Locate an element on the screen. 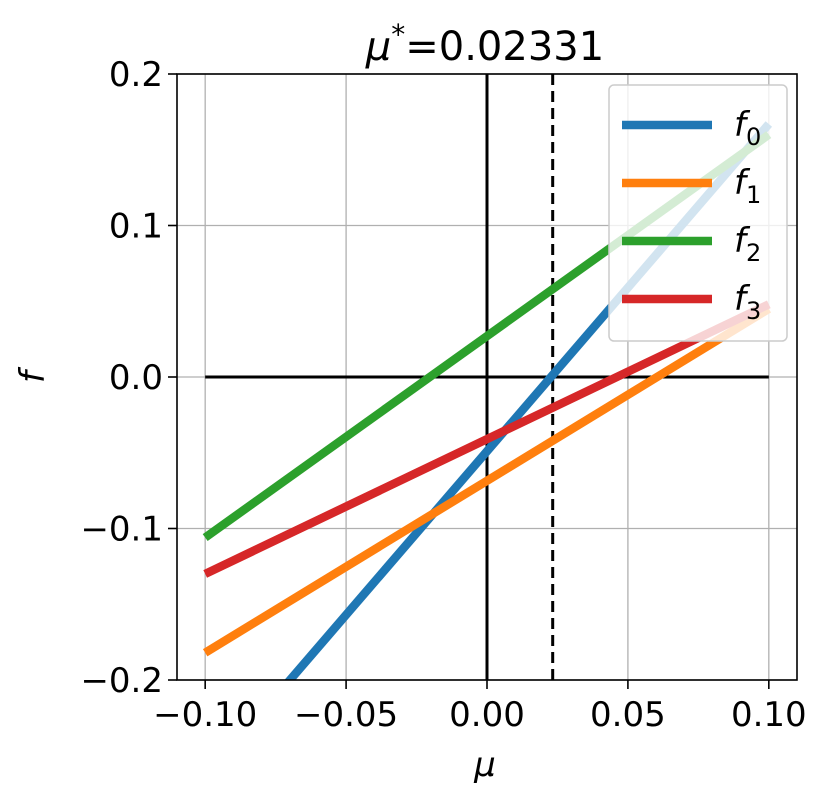 The image size is (830, 797). x-tick-label: 0.05 is located at coordinates (628, 715).